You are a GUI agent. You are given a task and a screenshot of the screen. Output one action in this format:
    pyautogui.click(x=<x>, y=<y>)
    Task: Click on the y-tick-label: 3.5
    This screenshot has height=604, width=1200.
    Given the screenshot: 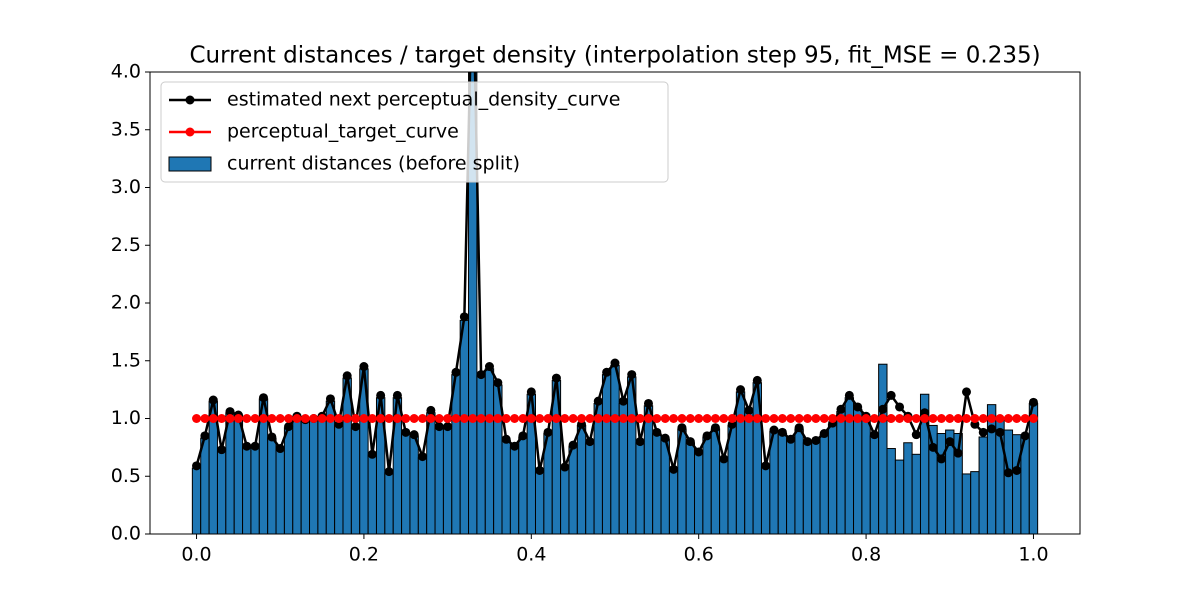 What is the action you would take?
    pyautogui.click(x=126, y=129)
    